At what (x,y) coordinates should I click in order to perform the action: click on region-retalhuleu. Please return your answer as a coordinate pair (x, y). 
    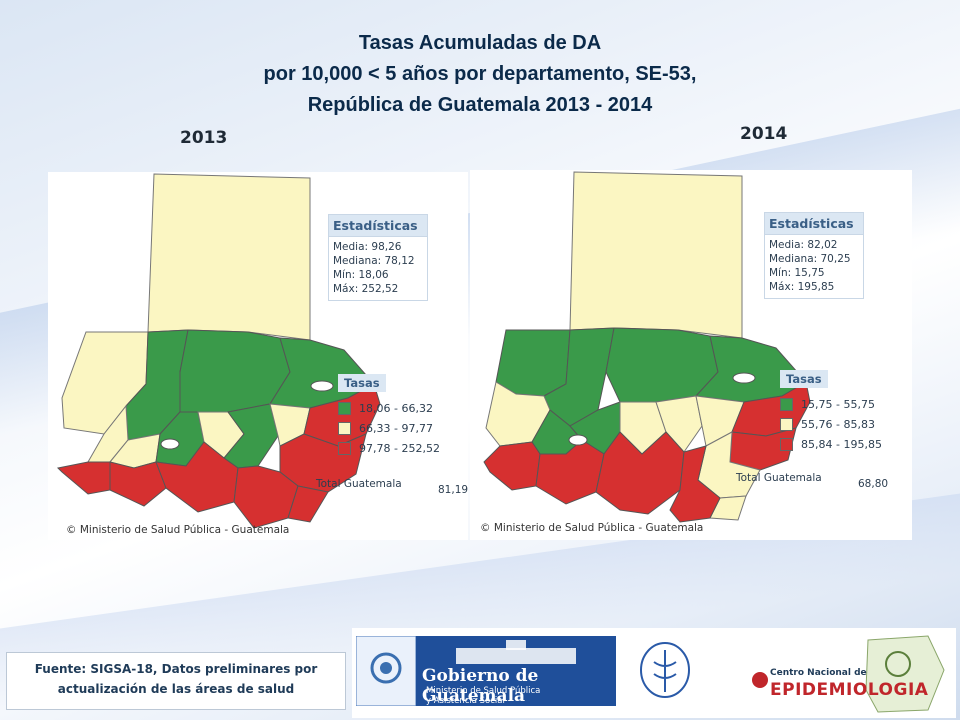
    Looking at the image, I should click on (138, 484).